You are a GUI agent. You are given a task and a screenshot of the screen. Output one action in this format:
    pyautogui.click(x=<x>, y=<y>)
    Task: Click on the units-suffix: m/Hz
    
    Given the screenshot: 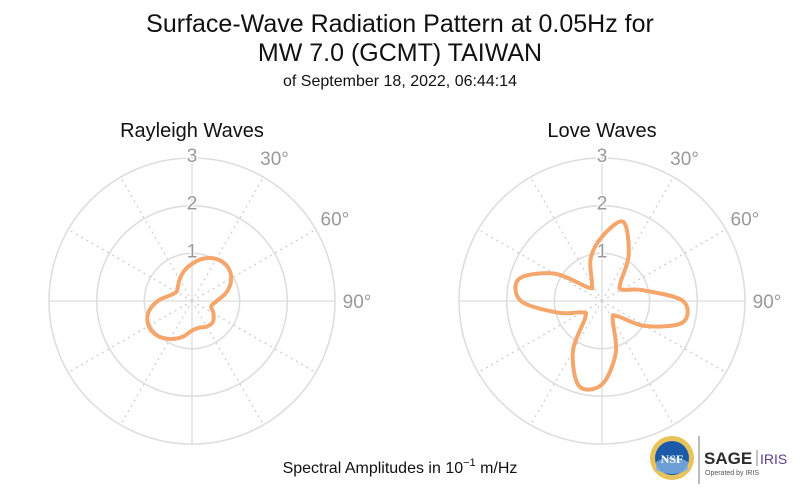 What is the action you would take?
    pyautogui.click(x=496, y=468)
    